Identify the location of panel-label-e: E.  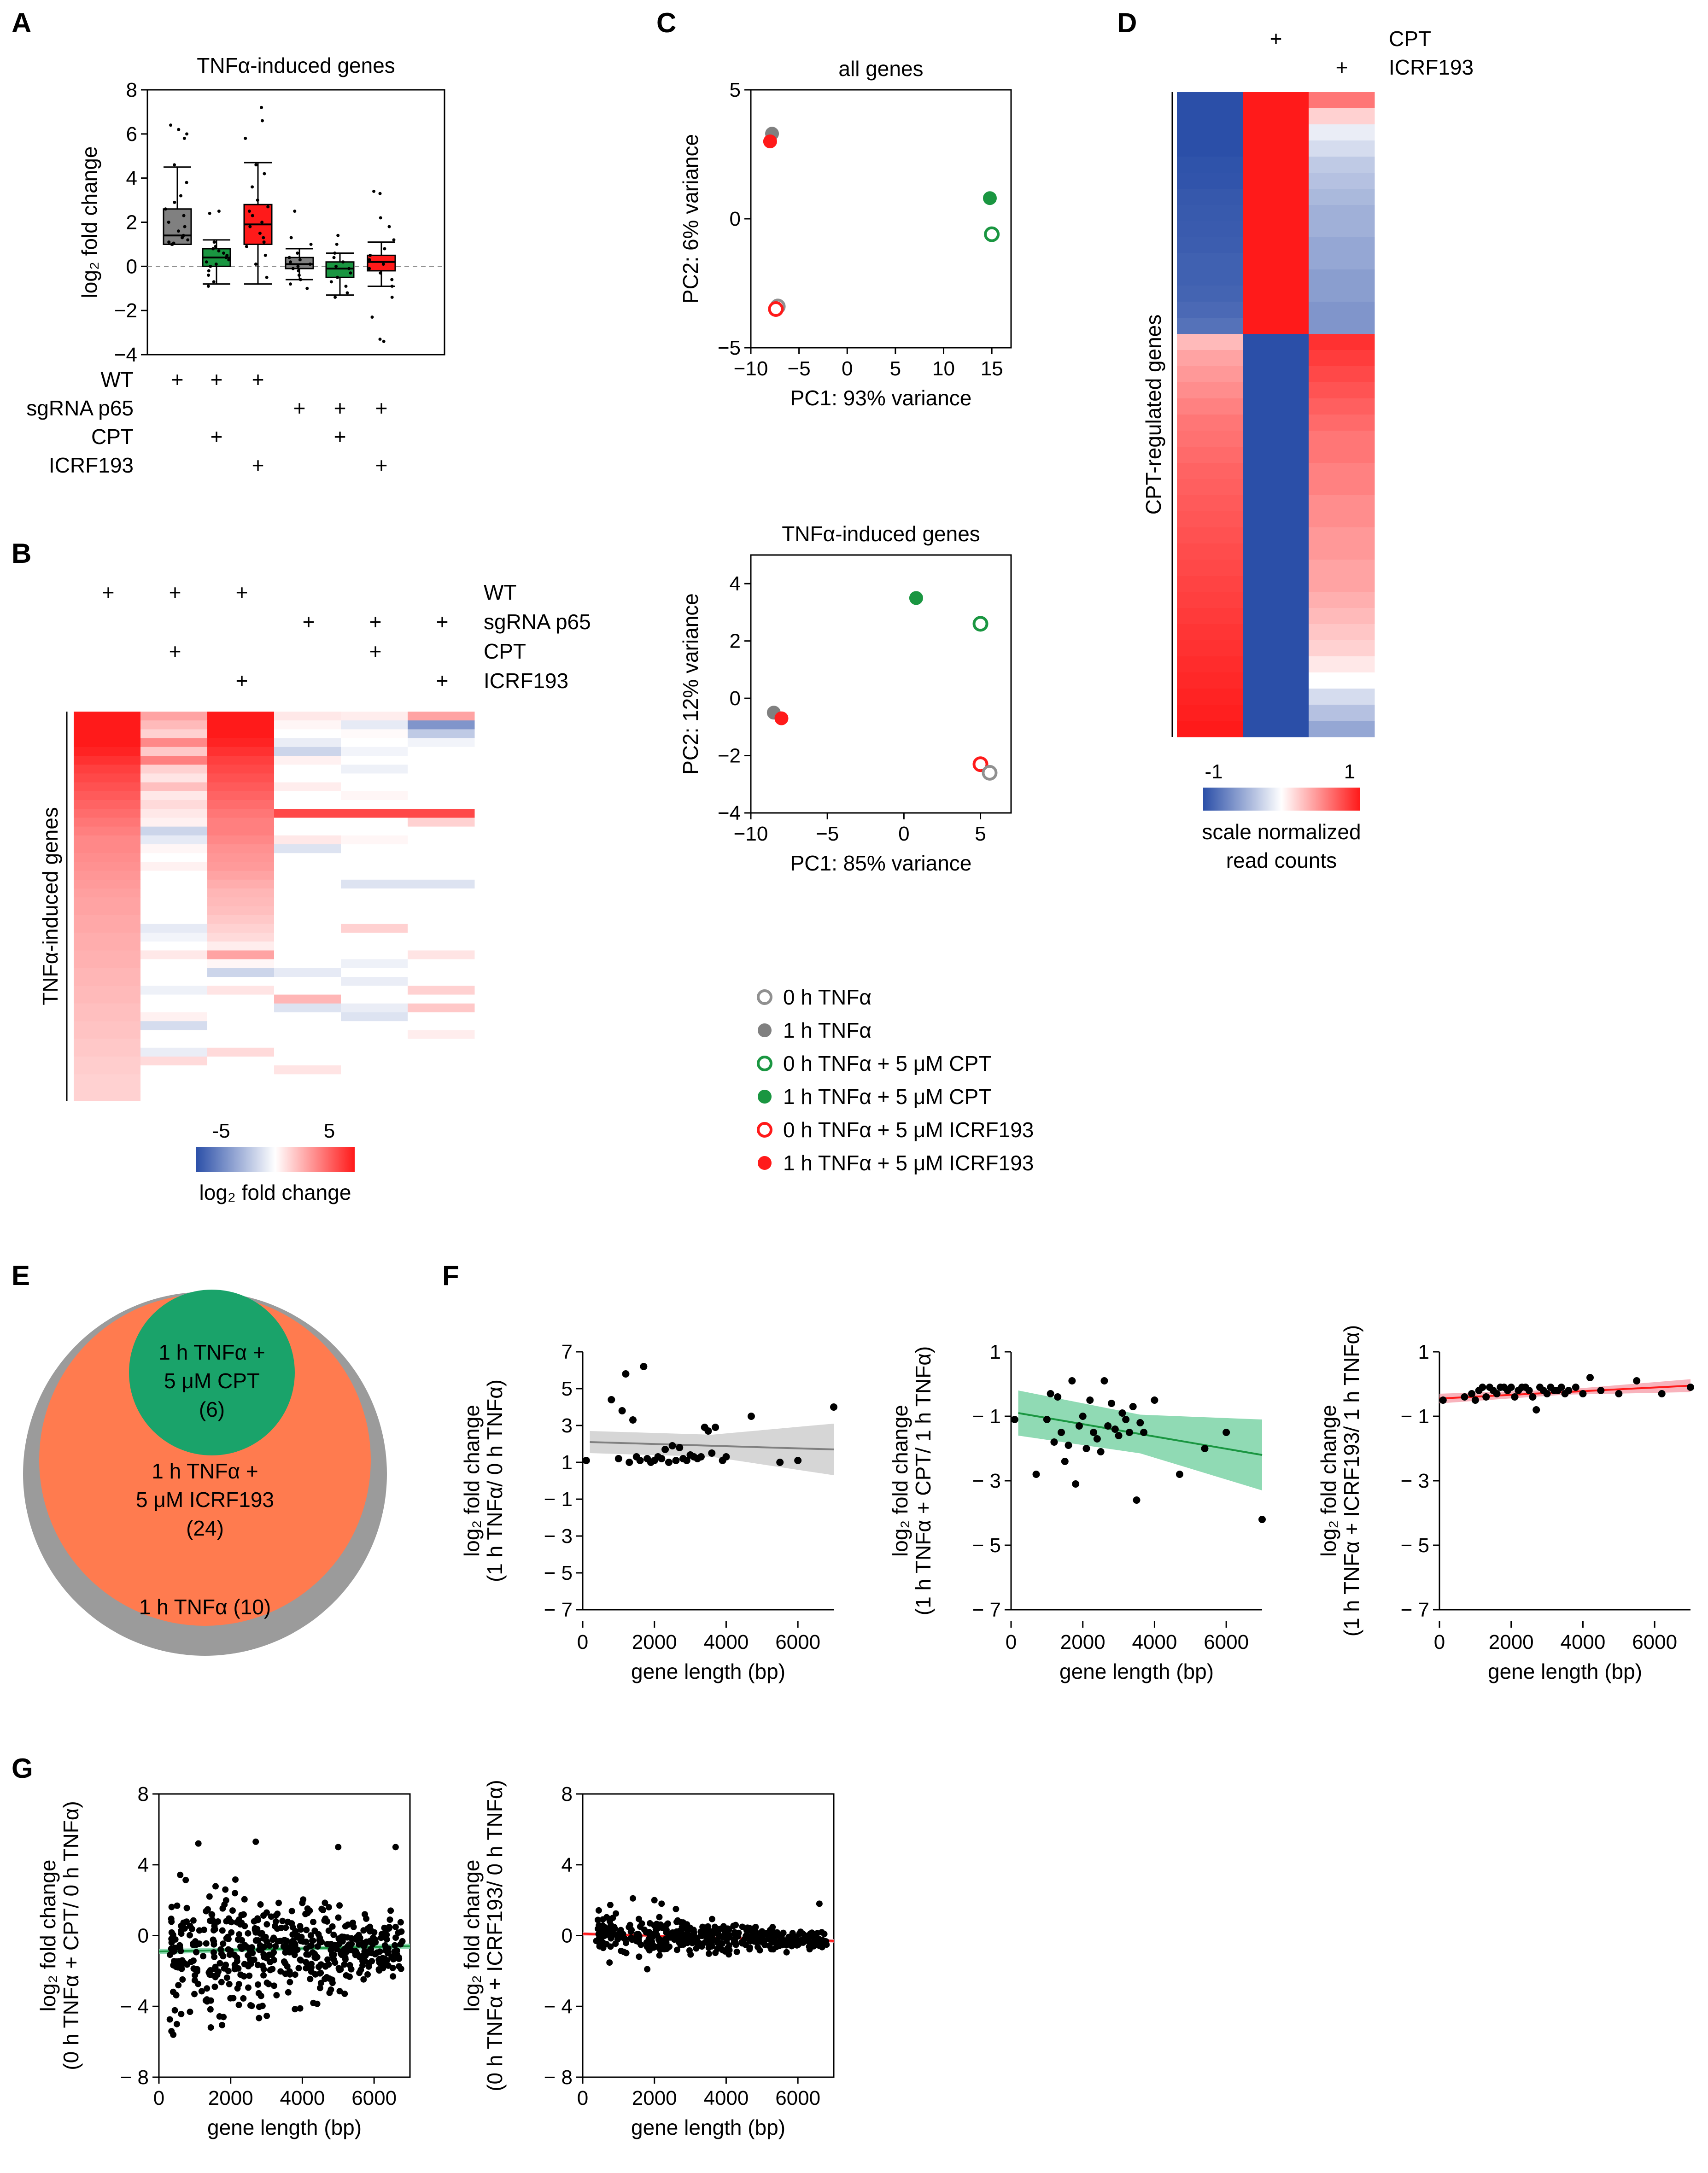
(21, 1276).